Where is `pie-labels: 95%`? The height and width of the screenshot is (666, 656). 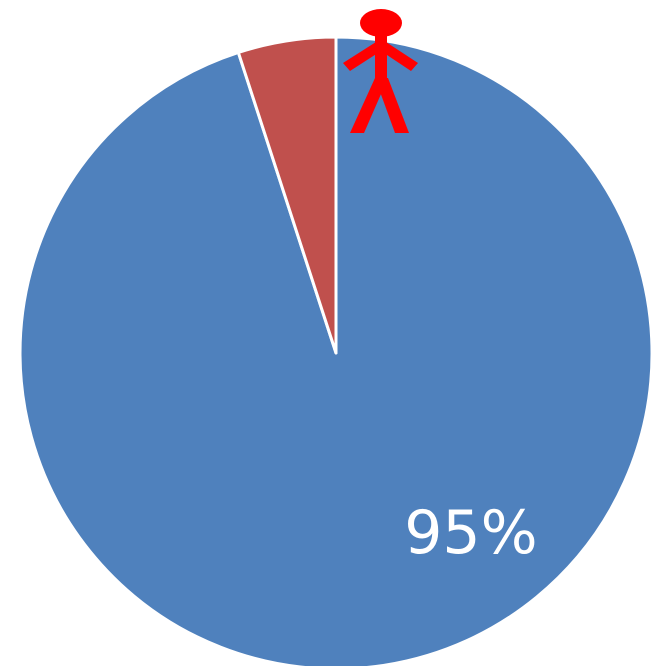
pie-labels: 95% is located at coordinates (470, 533).